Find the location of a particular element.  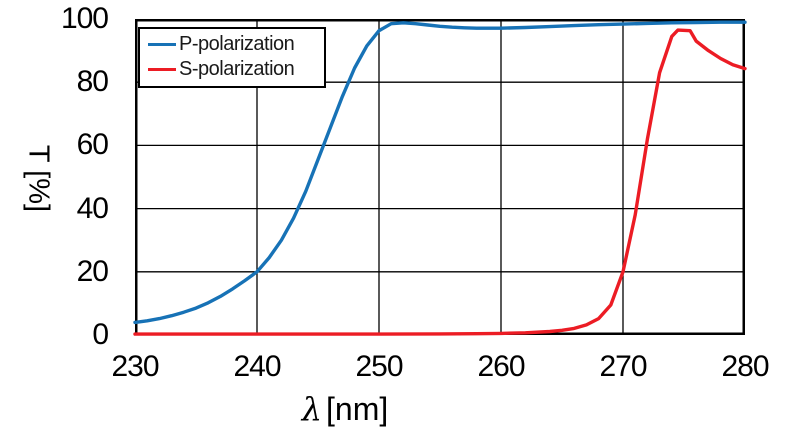

y-tick-label: 80 is located at coordinates (92, 82).